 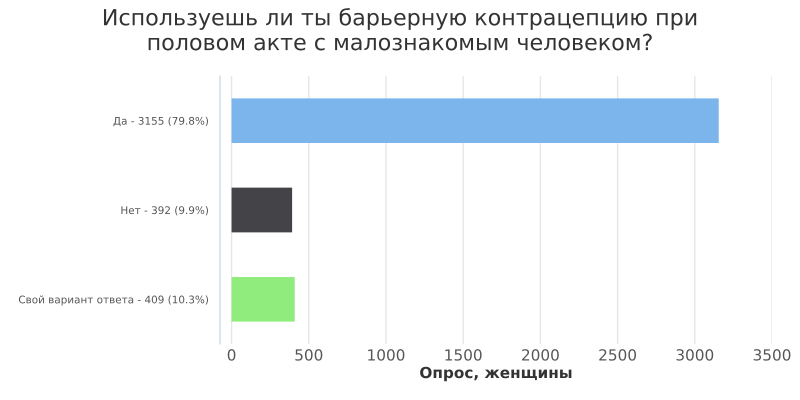 I want to click on y-tick-label: Да - 3155 (79.8%), so click(x=160, y=121).